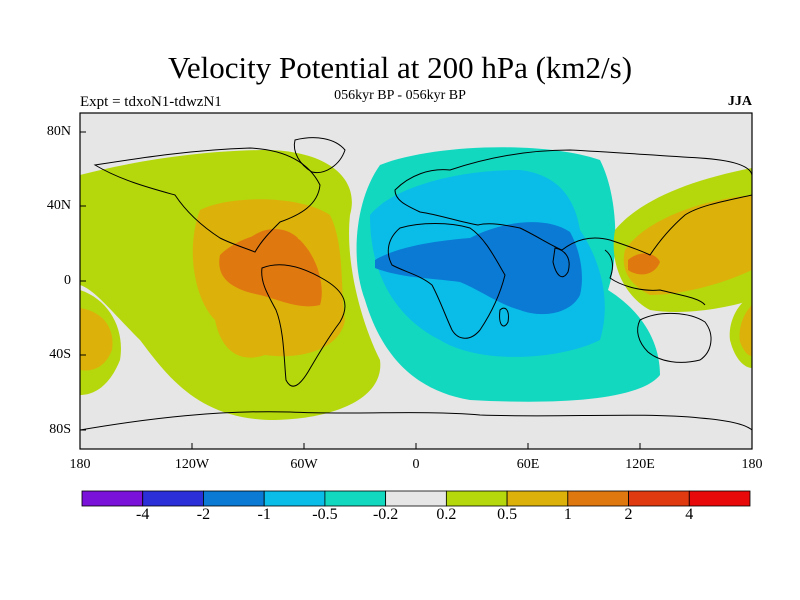 This screenshot has height=600, width=800. What do you see at coordinates (58, 205) in the screenshot?
I see `lat-tick-40n: 40N` at bounding box center [58, 205].